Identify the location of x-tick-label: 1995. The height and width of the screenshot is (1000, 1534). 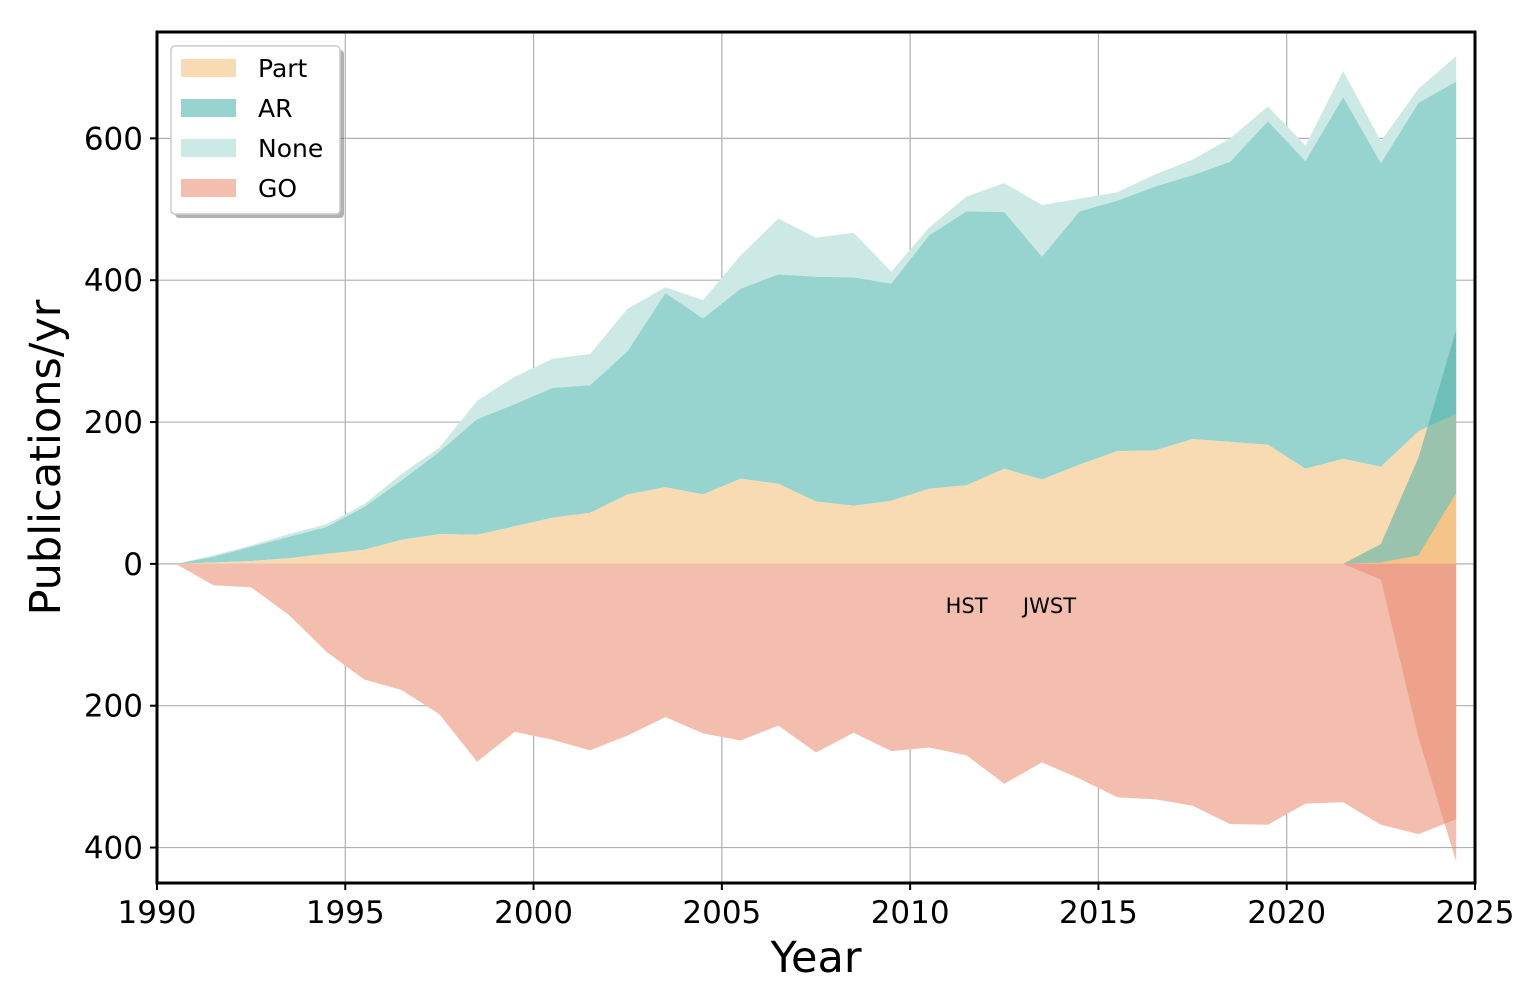
(345, 913).